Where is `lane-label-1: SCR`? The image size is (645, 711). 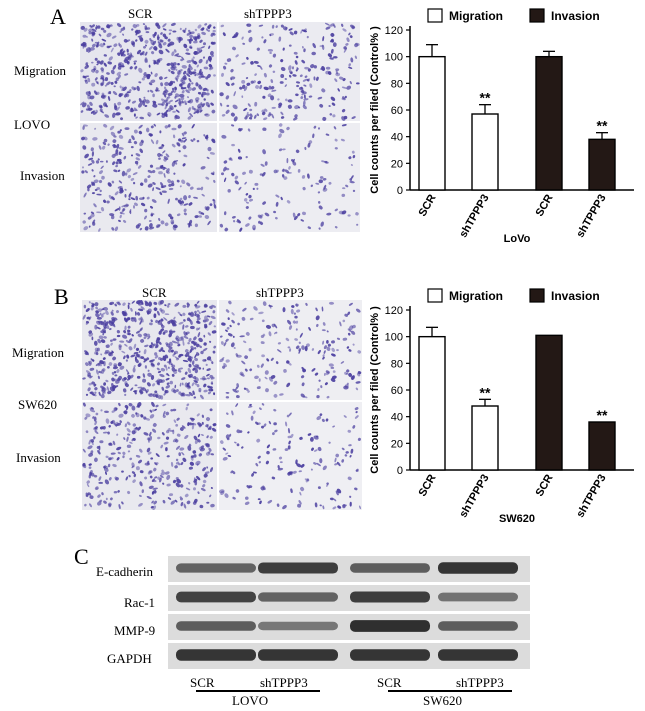
lane-label-1: SCR is located at coordinates (202, 682).